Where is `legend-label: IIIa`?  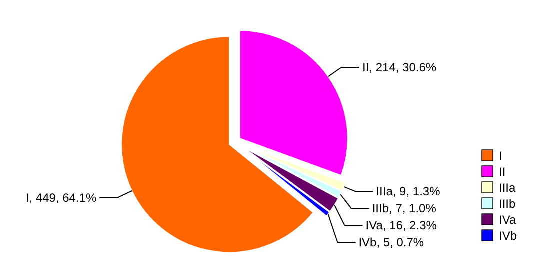 legend-label: IIIa is located at coordinates (507, 188).